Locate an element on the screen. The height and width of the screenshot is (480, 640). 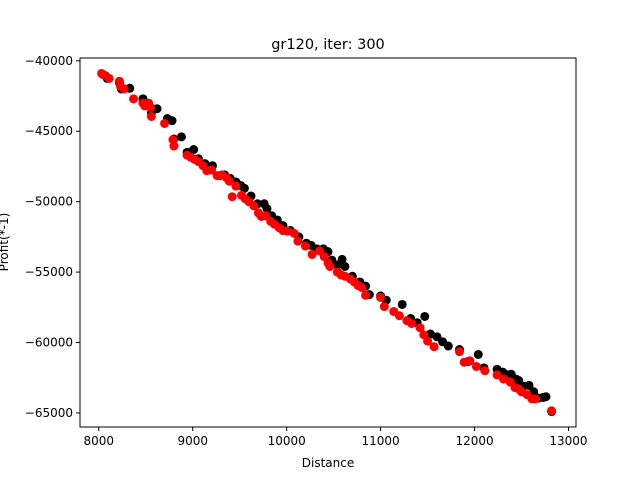
y-tick-label: −55000 is located at coordinates (49, 272).